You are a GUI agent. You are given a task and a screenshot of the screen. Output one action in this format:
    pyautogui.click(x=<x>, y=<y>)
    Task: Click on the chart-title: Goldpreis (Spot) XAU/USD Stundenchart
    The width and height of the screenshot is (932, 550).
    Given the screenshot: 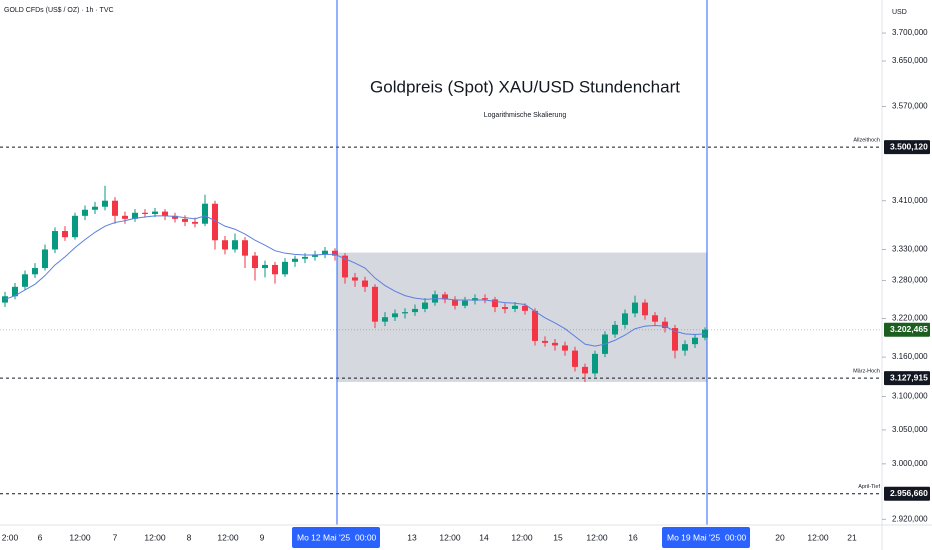 What is the action you would take?
    pyautogui.click(x=525, y=86)
    